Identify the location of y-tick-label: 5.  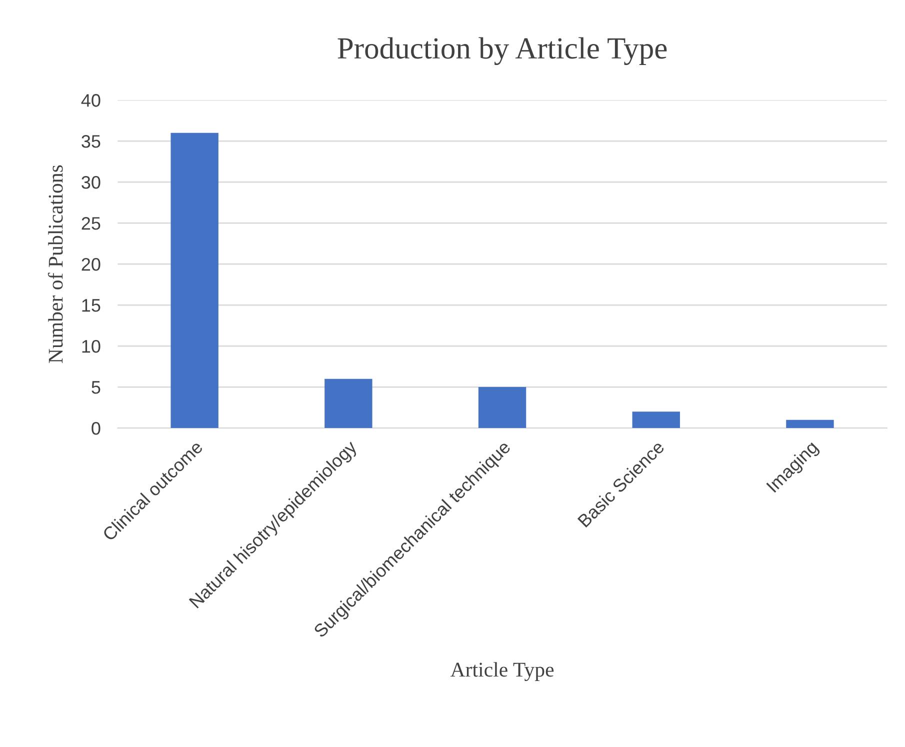
(96, 387).